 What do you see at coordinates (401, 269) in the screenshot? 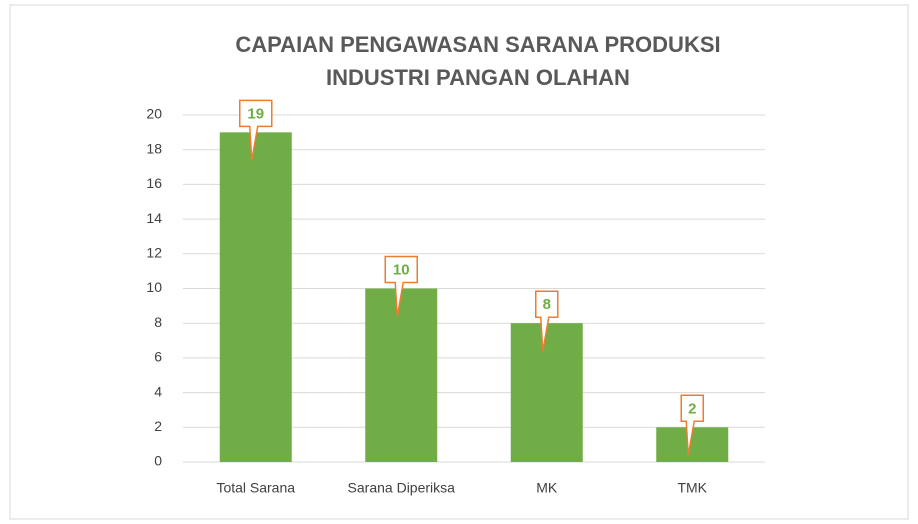
I see `data-label: 10` at bounding box center [401, 269].